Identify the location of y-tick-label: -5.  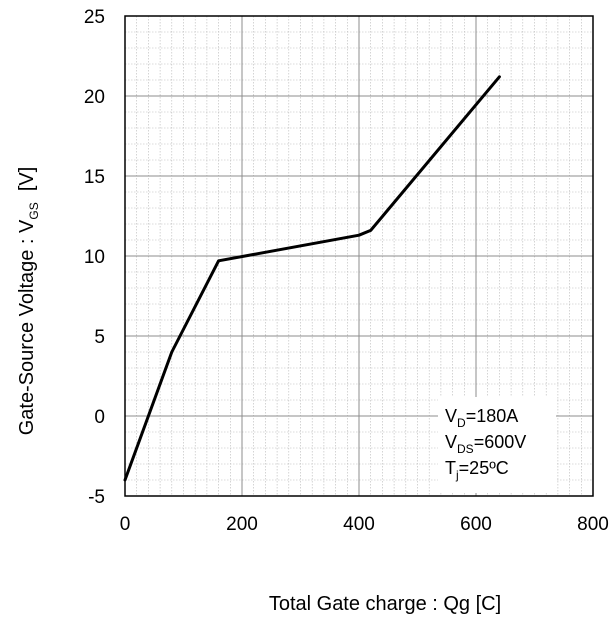
(96, 497).